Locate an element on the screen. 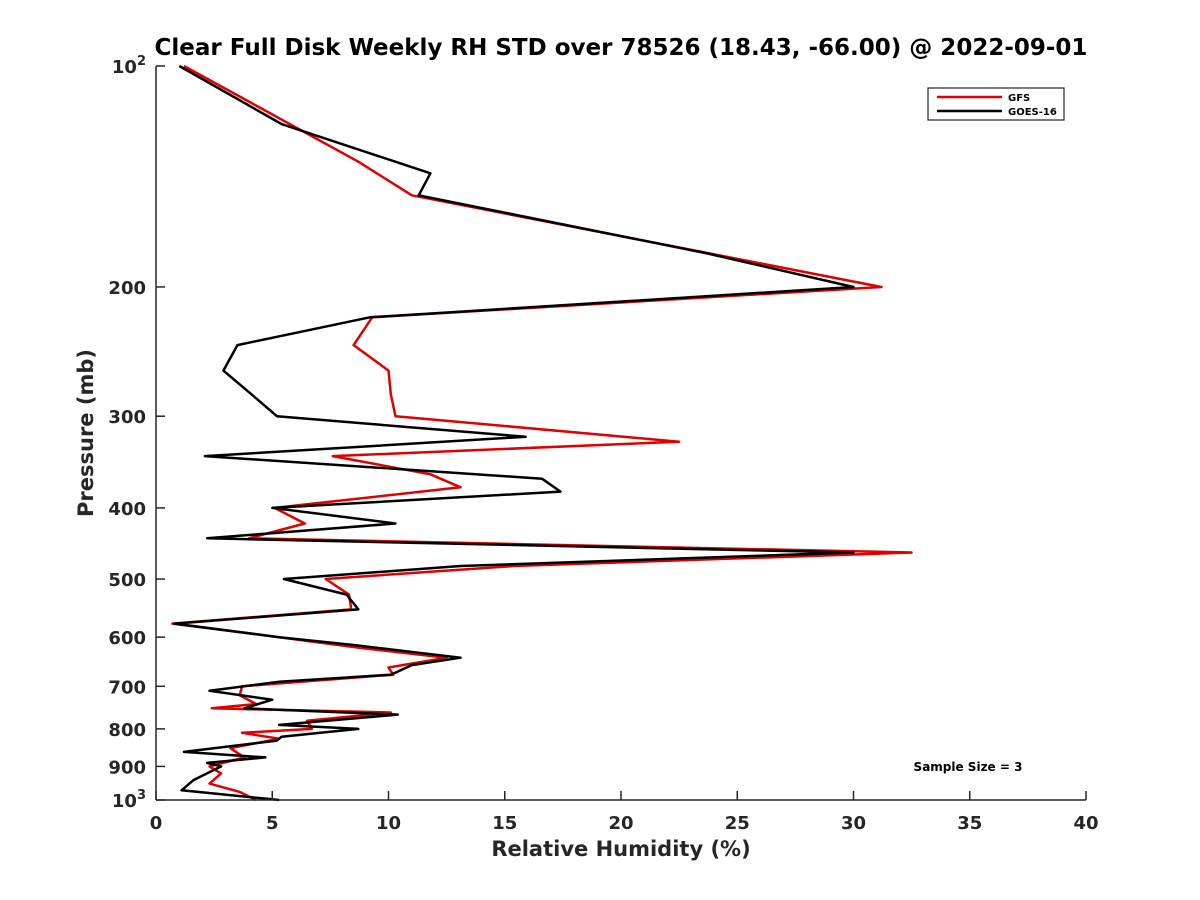 The height and width of the screenshot is (900, 1200). y-tick-label: 800 is located at coordinates (127, 730).